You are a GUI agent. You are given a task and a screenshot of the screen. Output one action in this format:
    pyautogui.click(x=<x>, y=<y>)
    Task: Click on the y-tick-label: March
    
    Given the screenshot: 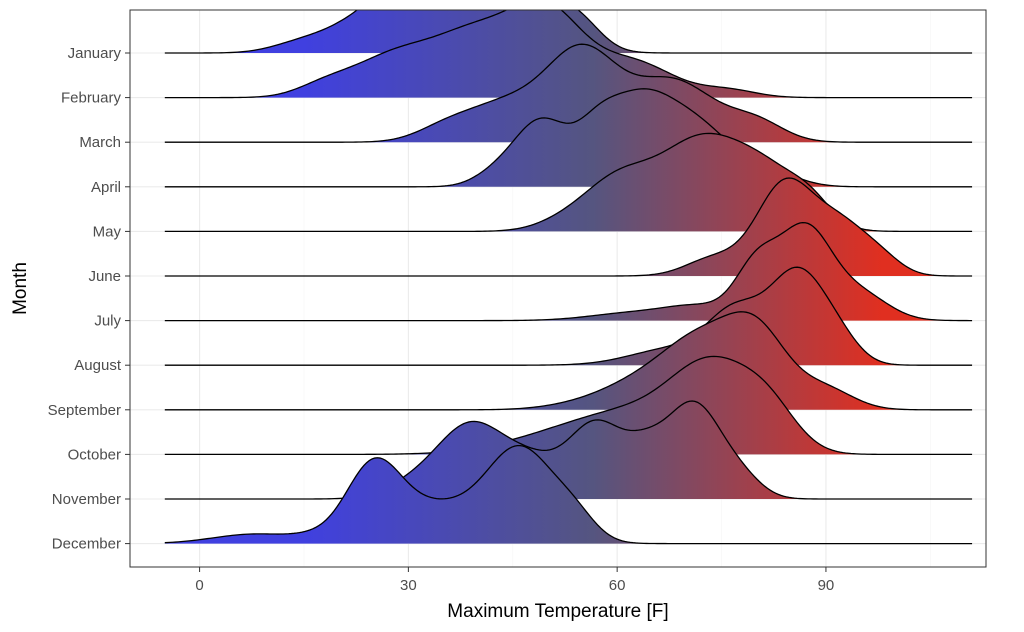 What is the action you would take?
    pyautogui.click(x=100, y=142)
    